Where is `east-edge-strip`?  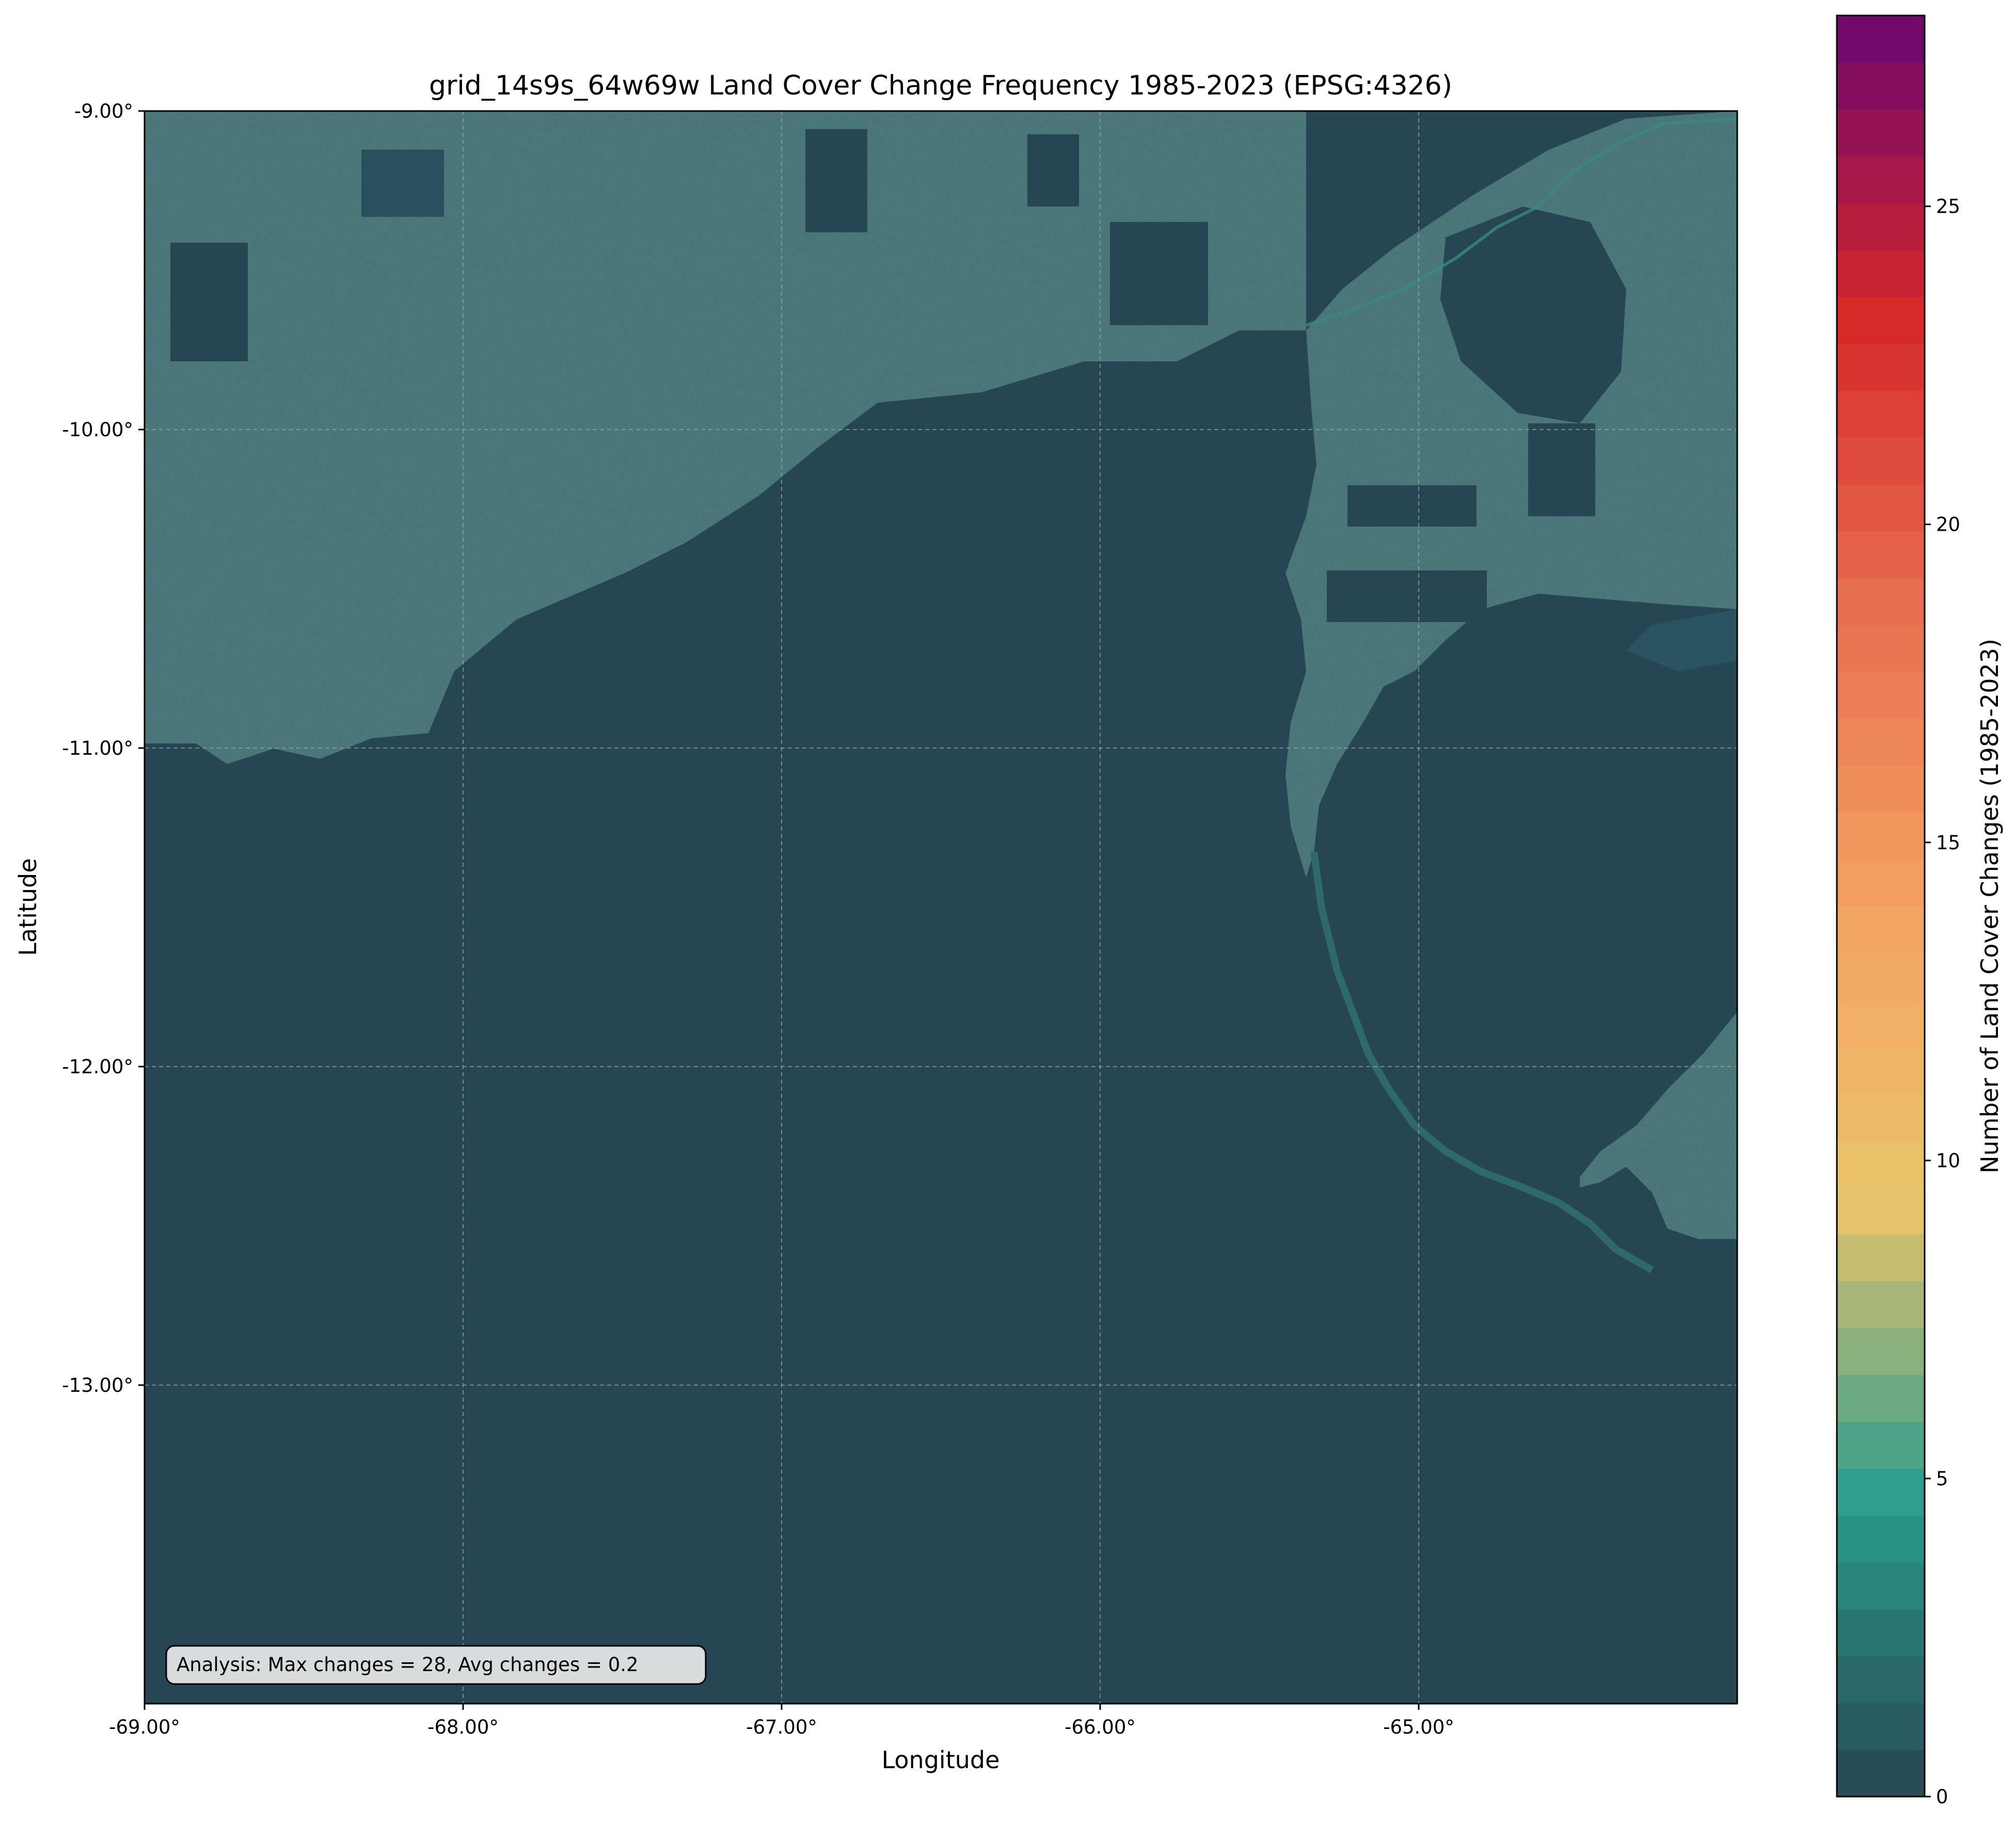
east-edge-strip is located at coordinates (1681, 640).